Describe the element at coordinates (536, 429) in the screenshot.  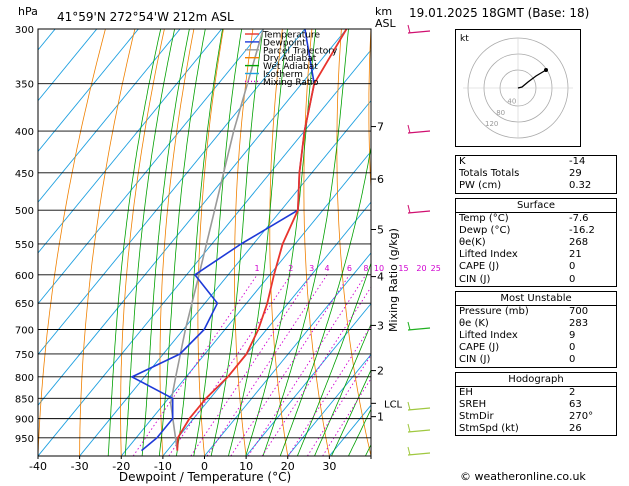
I see `hodograph-stat-row: StmSpd (kt) 26` at that location.